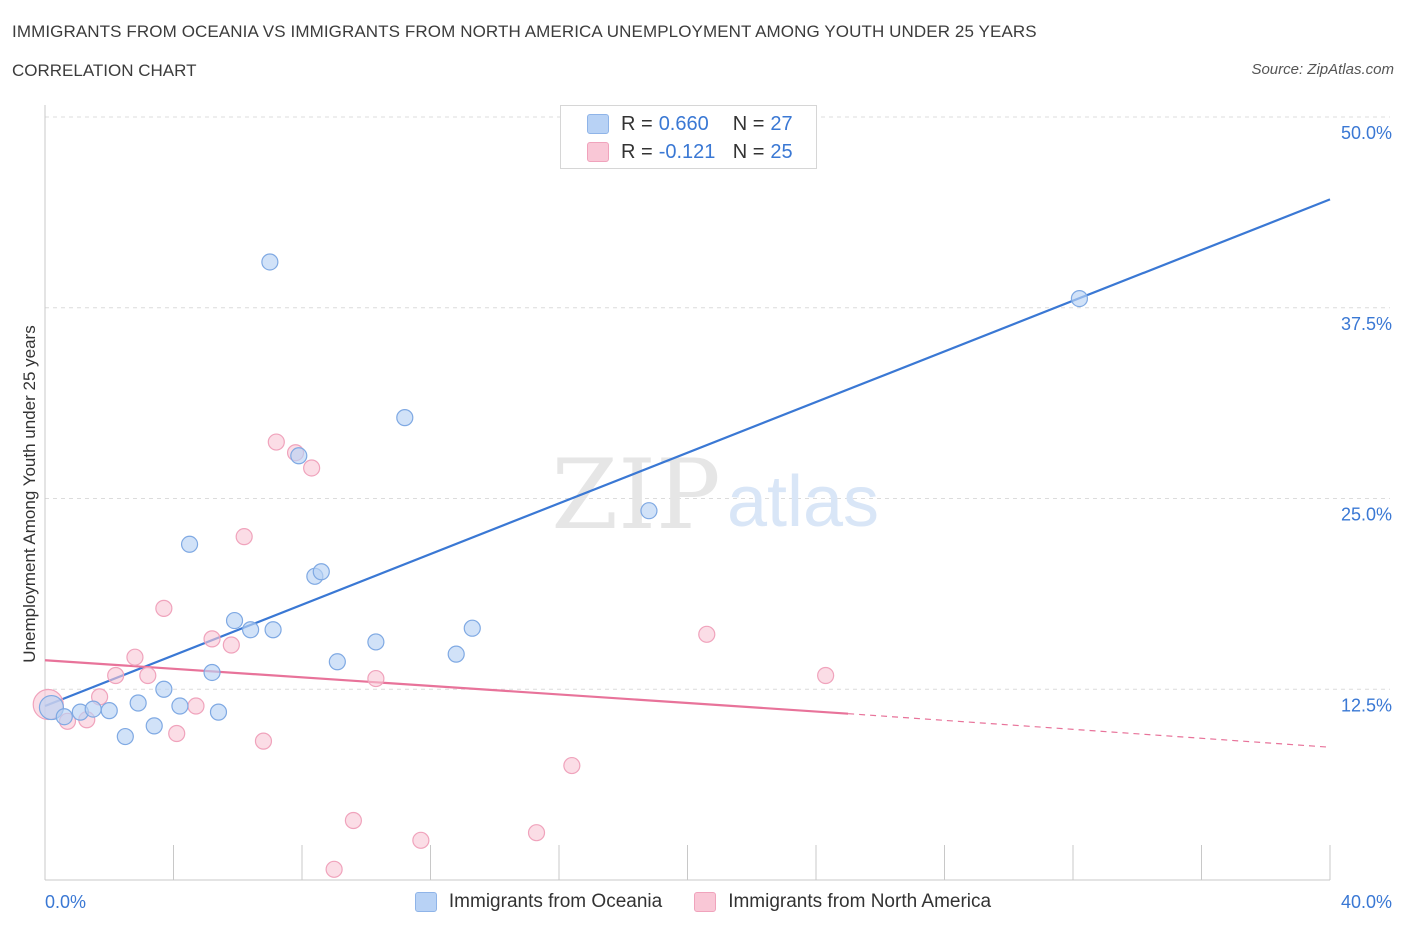  I want to click on x-tick-label: 0.0%, so click(65, 902).